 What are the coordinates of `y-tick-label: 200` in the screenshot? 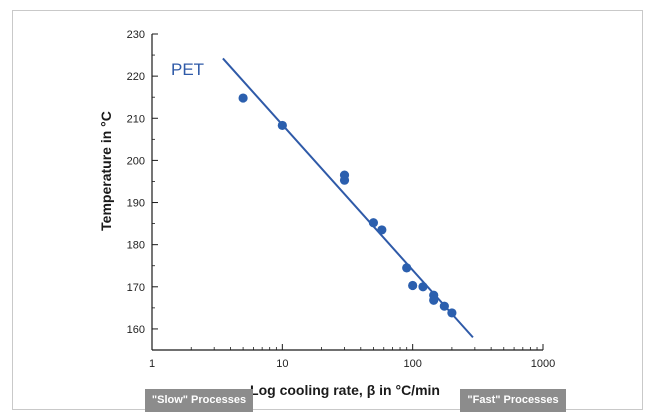 It's located at (136, 161).